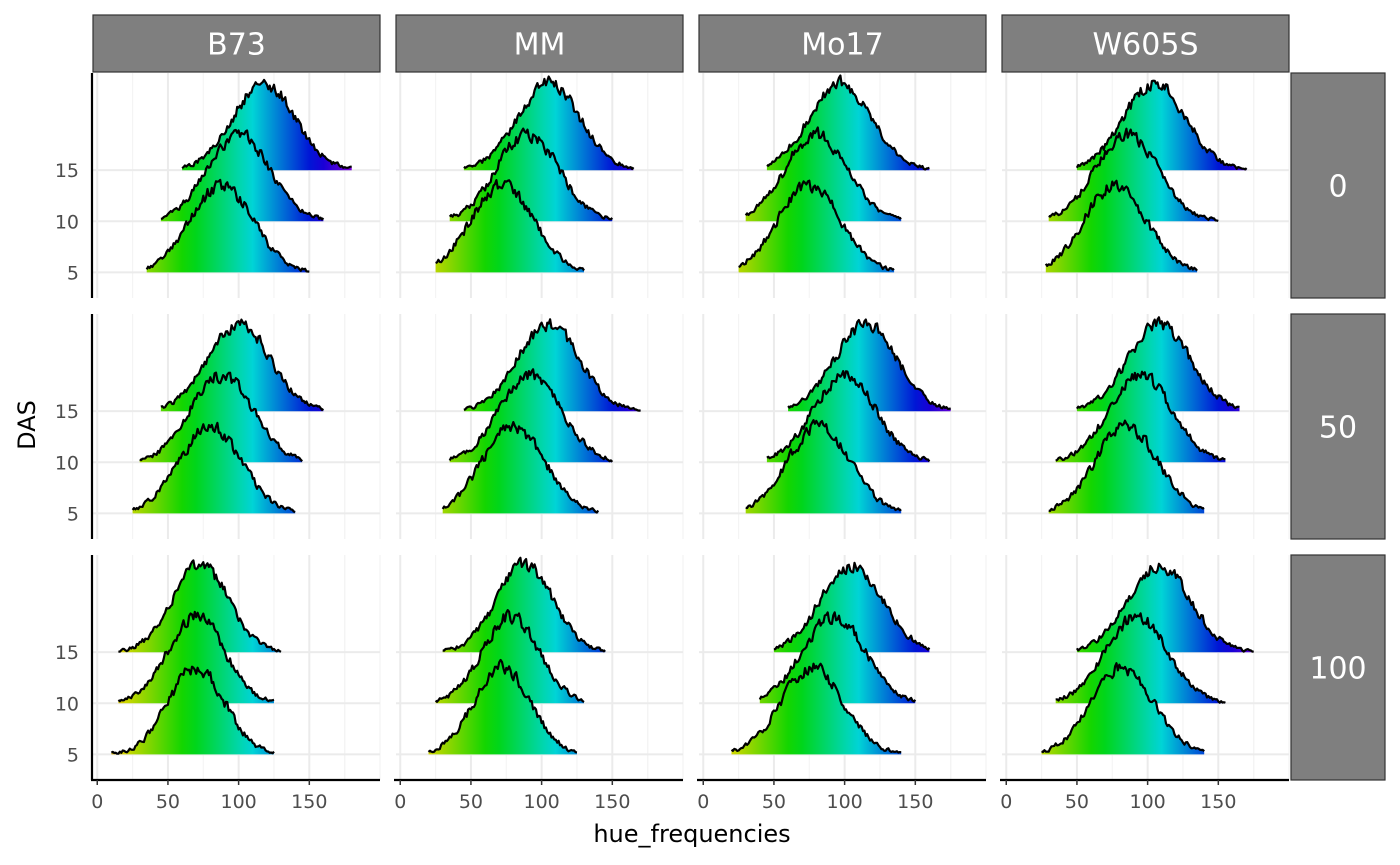 Image resolution: width=1400 pixels, height=865 pixels. I want to click on row-strip-0: 0, so click(1338, 185).